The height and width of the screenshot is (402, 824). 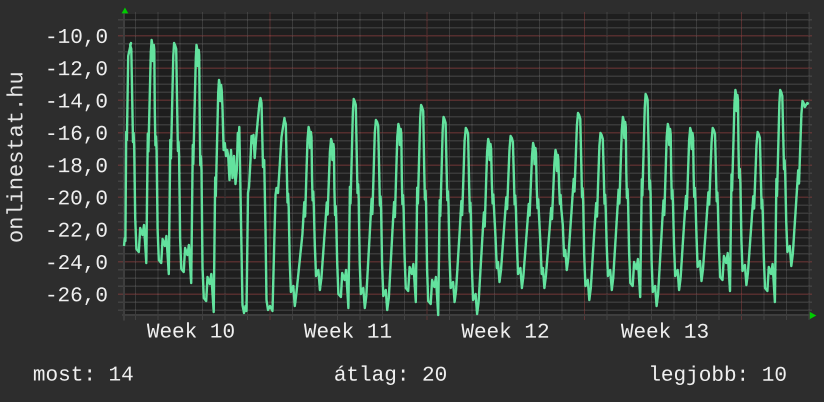 I want to click on svg-text: Week 11, so click(x=348, y=333).